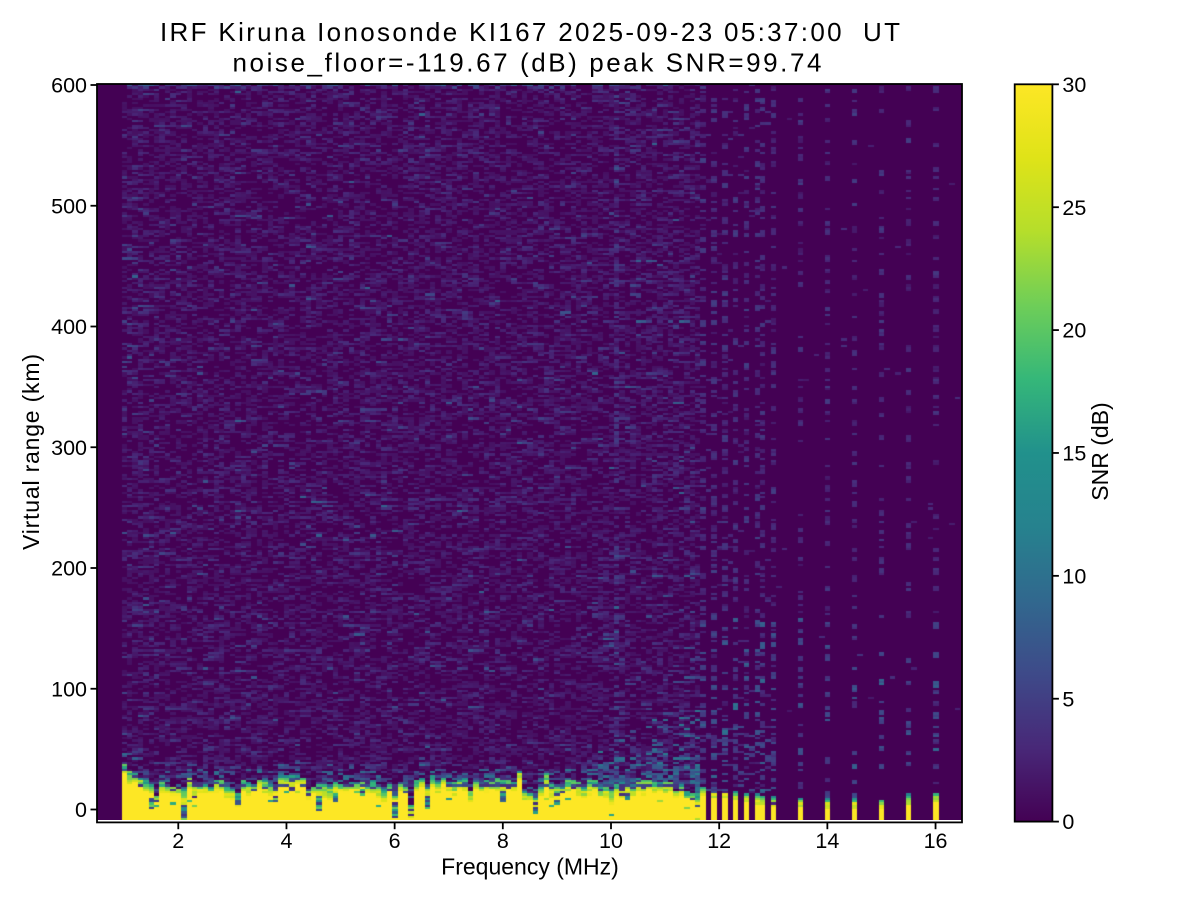 The height and width of the screenshot is (900, 1200). I want to click on svg-text: Virtual range (km), so click(31, 452).